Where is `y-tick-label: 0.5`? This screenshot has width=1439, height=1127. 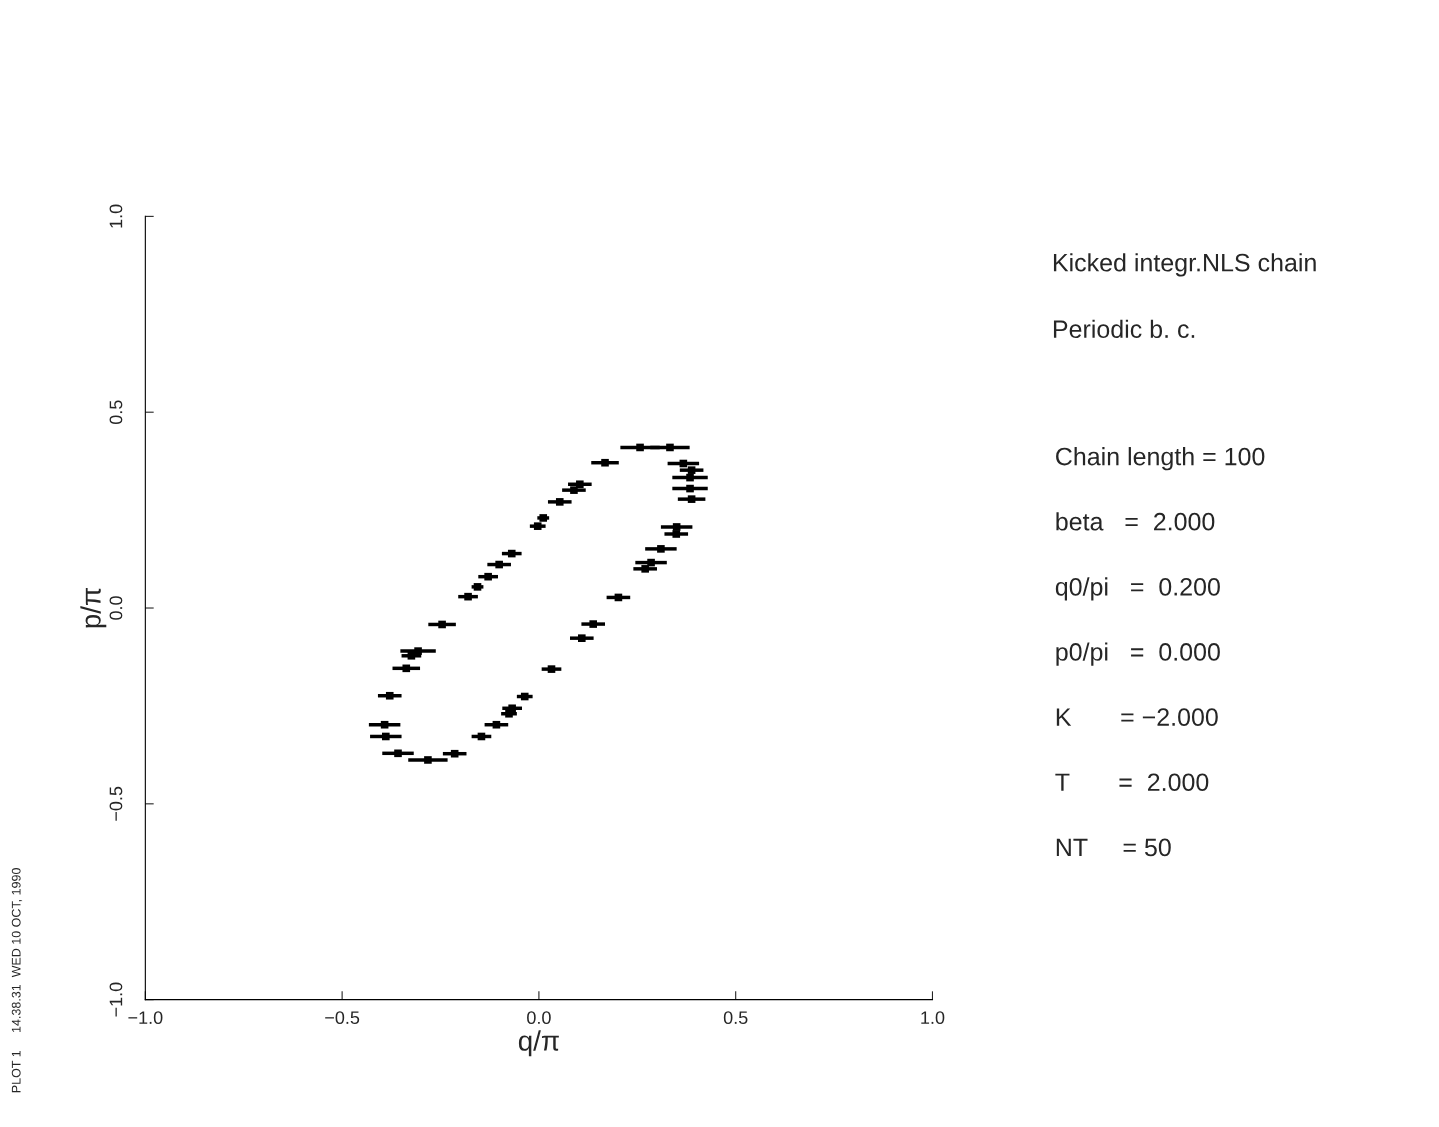 y-tick-label: 0.5 is located at coordinates (116, 412).